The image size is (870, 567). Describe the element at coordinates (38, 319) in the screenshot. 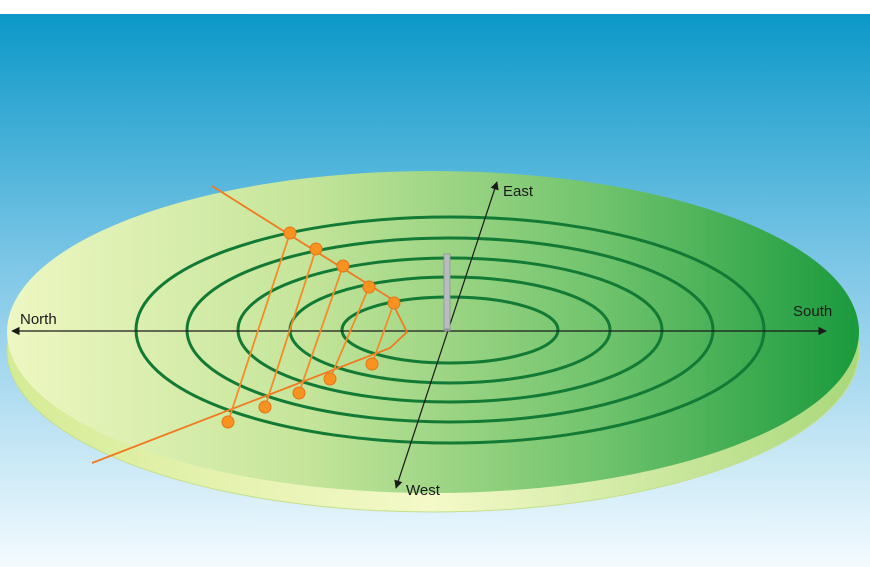

I see `label-north: North` at that location.